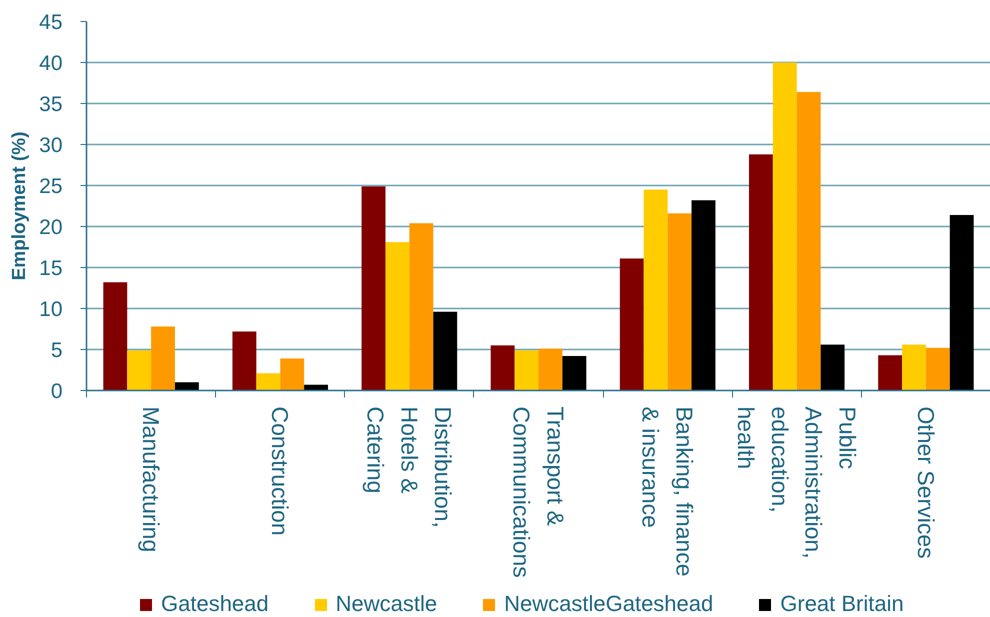 This screenshot has width=990, height=617. What do you see at coordinates (50, 309) in the screenshot?
I see `y-tick-label: 10` at bounding box center [50, 309].